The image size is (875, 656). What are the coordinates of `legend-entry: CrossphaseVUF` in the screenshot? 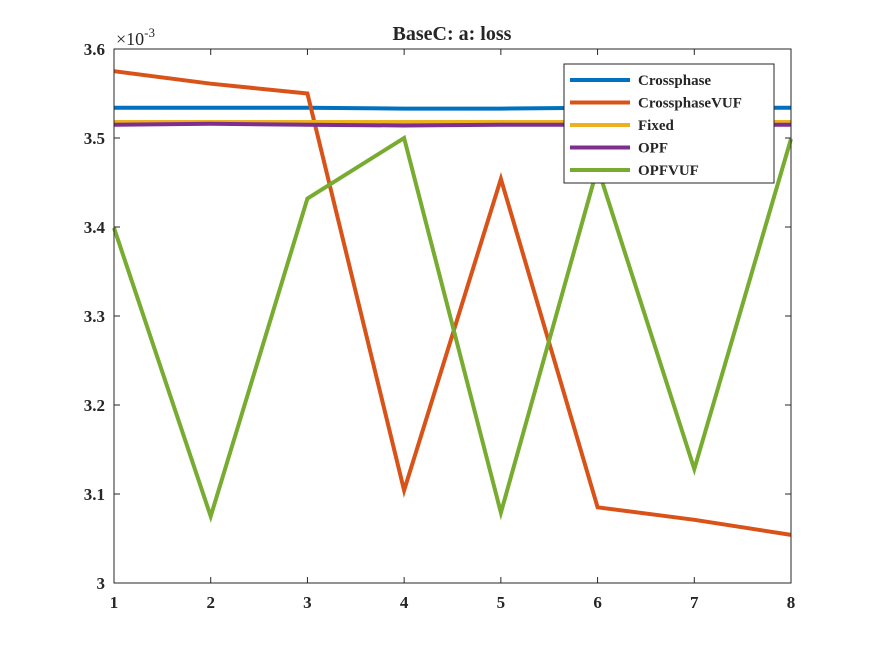 It's located at (656, 104).